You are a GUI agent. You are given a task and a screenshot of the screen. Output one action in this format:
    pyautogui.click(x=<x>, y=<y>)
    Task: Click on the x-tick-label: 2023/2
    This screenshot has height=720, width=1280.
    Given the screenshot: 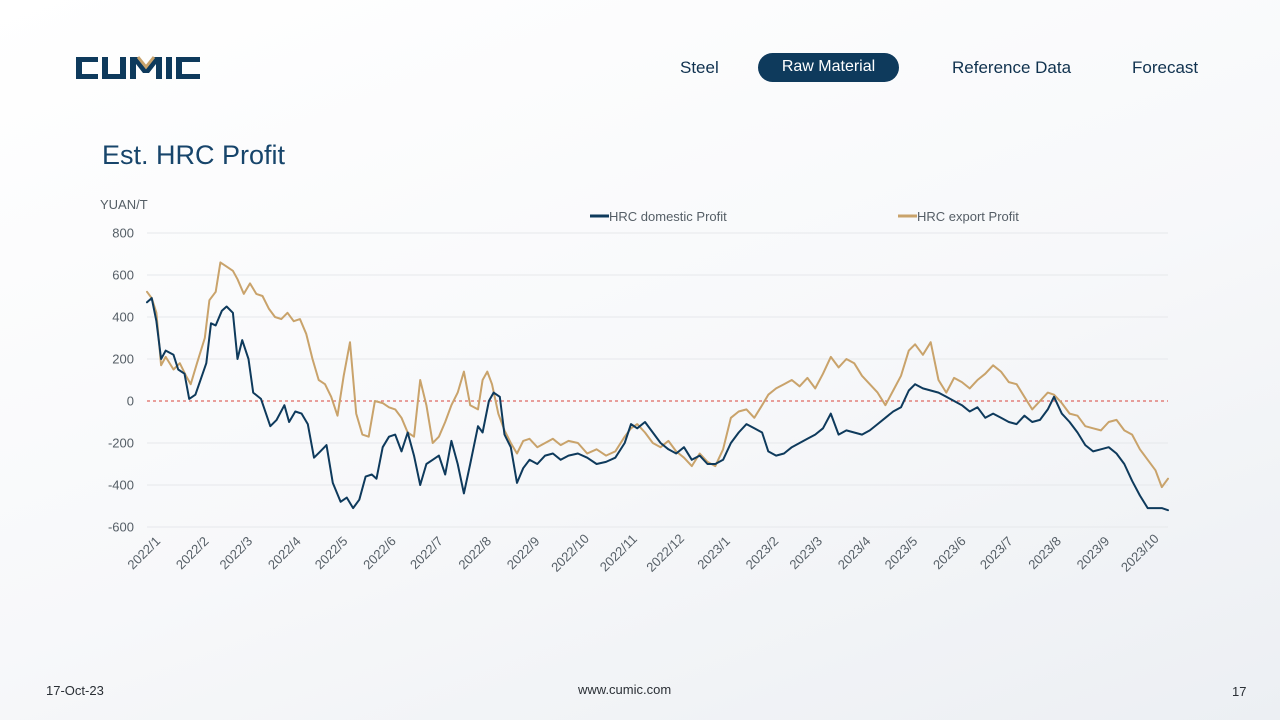 What is the action you would take?
    pyautogui.click(x=762, y=552)
    